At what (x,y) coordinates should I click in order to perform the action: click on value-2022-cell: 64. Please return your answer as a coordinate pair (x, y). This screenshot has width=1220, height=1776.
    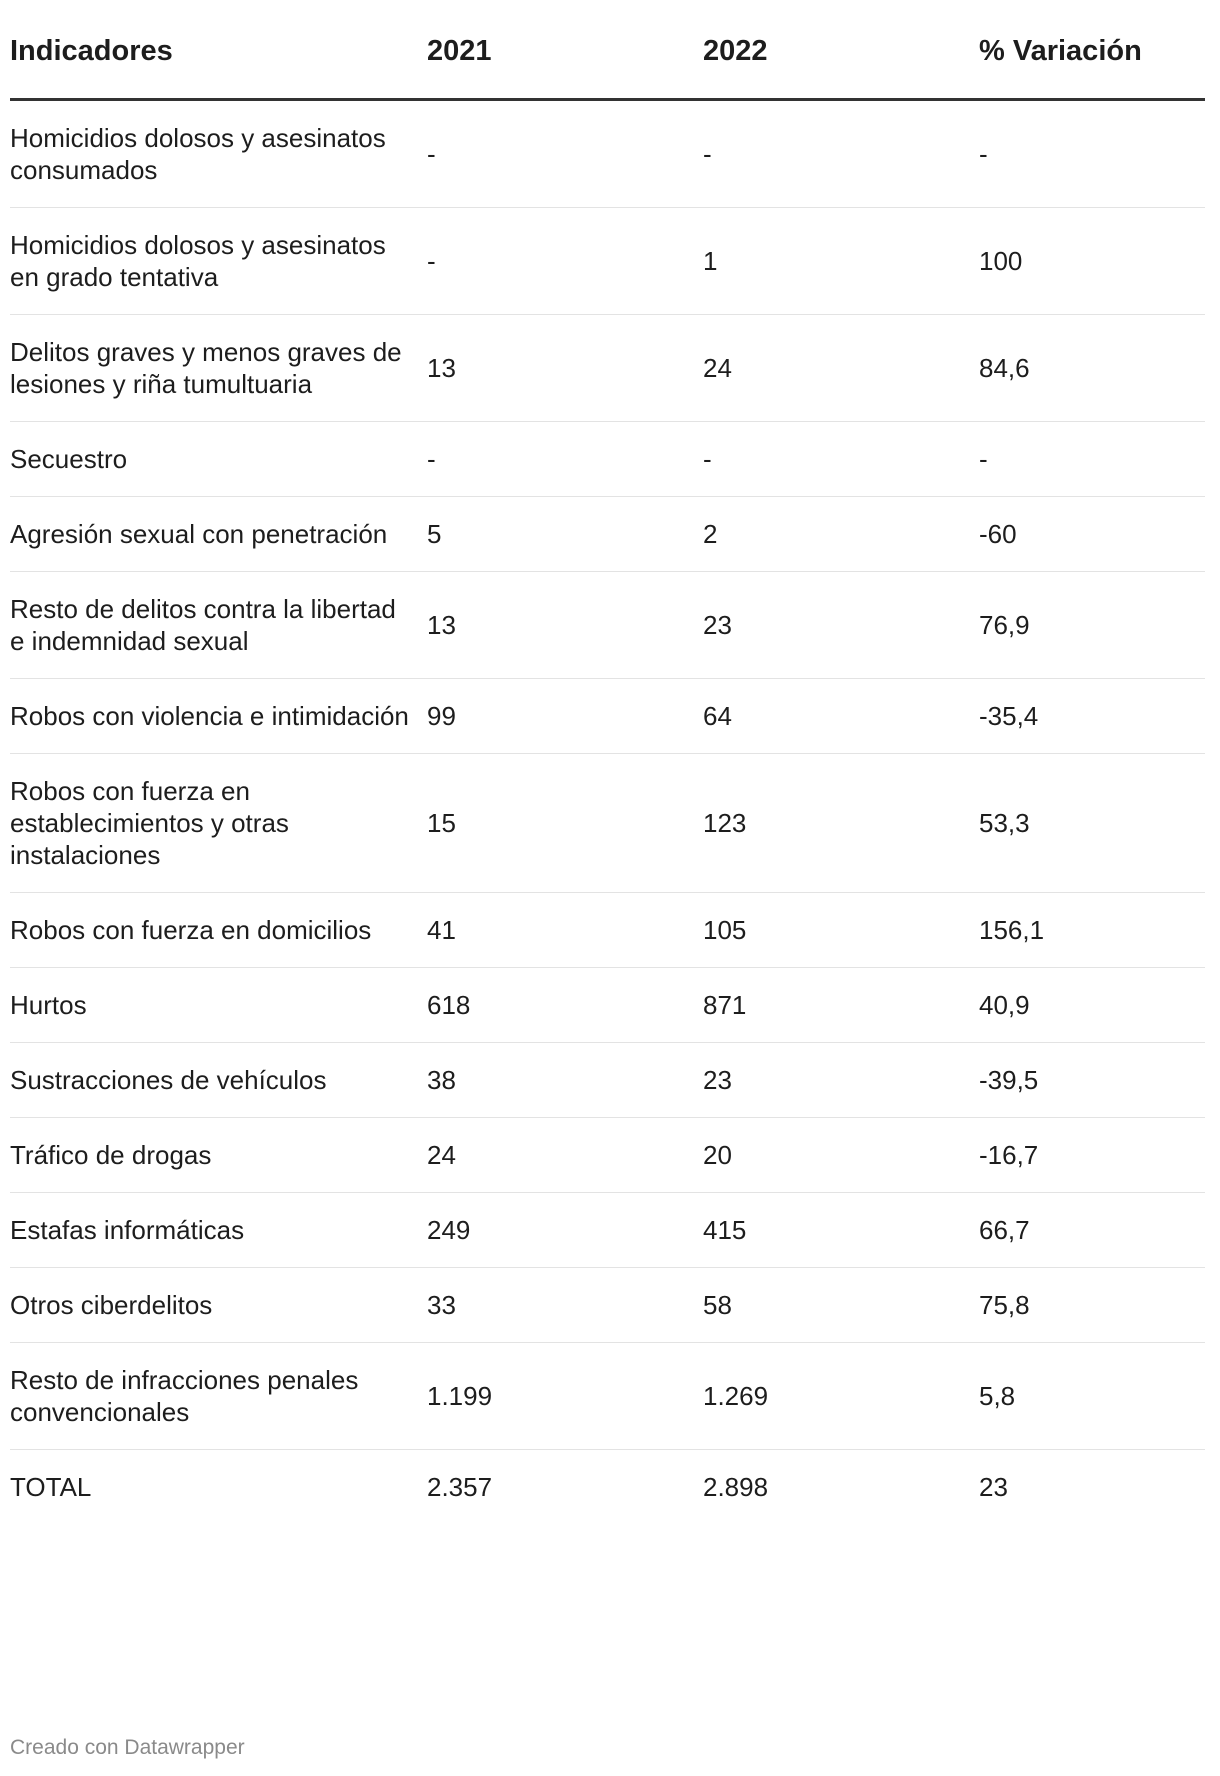
    Looking at the image, I should click on (841, 716).